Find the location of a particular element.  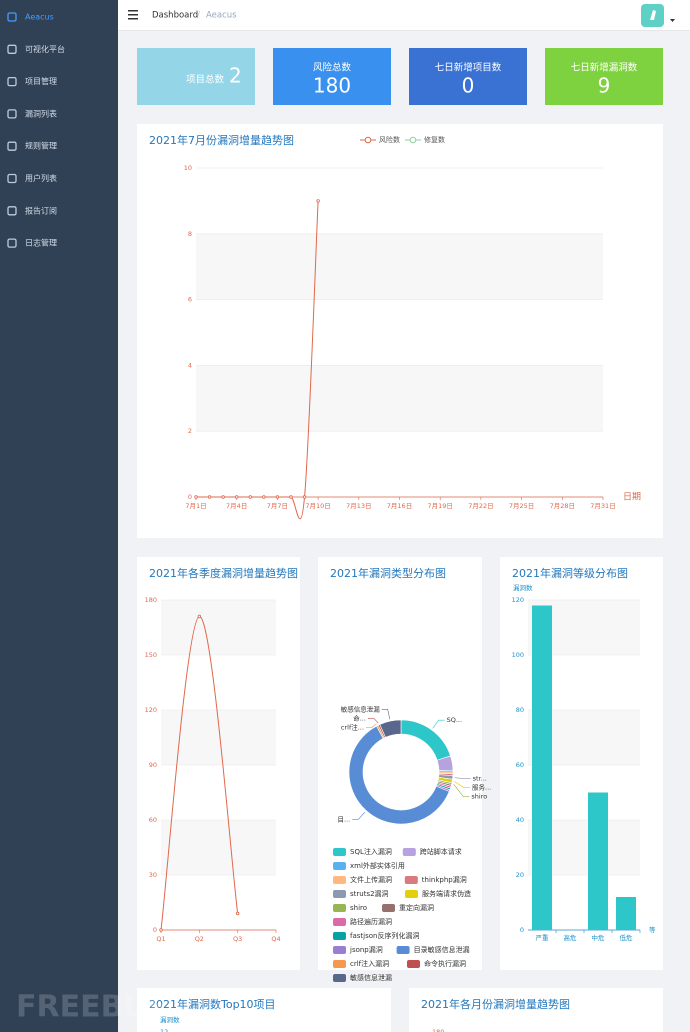

y-tick-label: 30 is located at coordinates (153, 875).